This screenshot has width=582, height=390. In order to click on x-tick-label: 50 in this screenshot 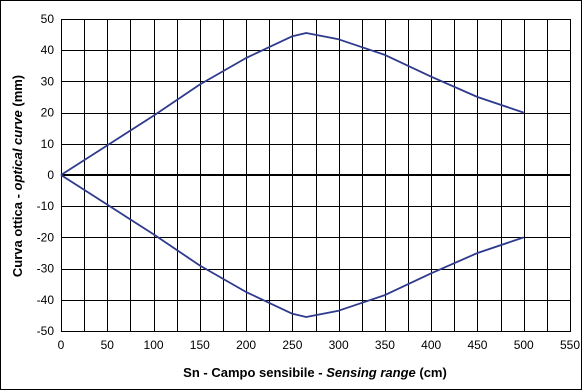, I will do `click(108, 345)`.